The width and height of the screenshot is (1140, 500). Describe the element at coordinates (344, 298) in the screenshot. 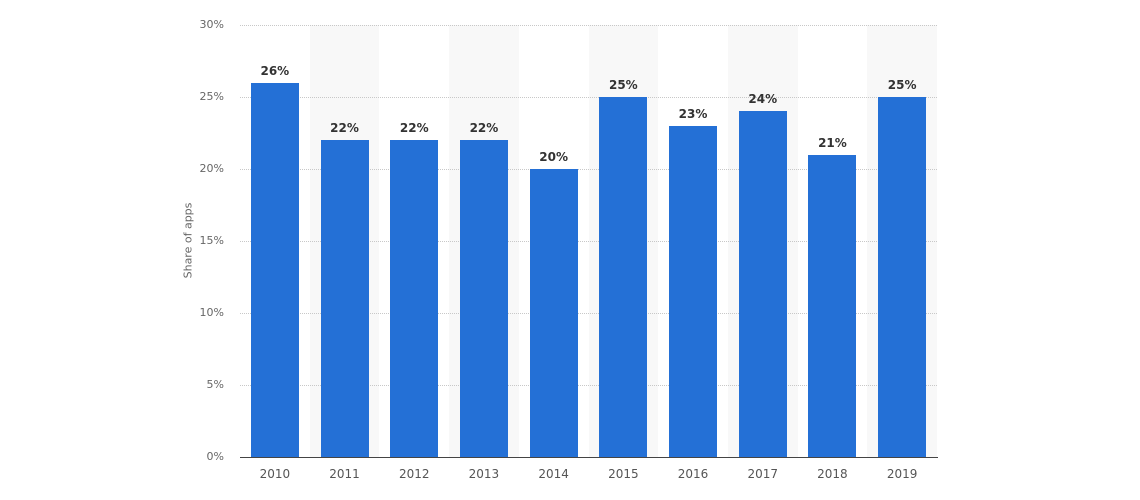

I see `bar-2011` at that location.